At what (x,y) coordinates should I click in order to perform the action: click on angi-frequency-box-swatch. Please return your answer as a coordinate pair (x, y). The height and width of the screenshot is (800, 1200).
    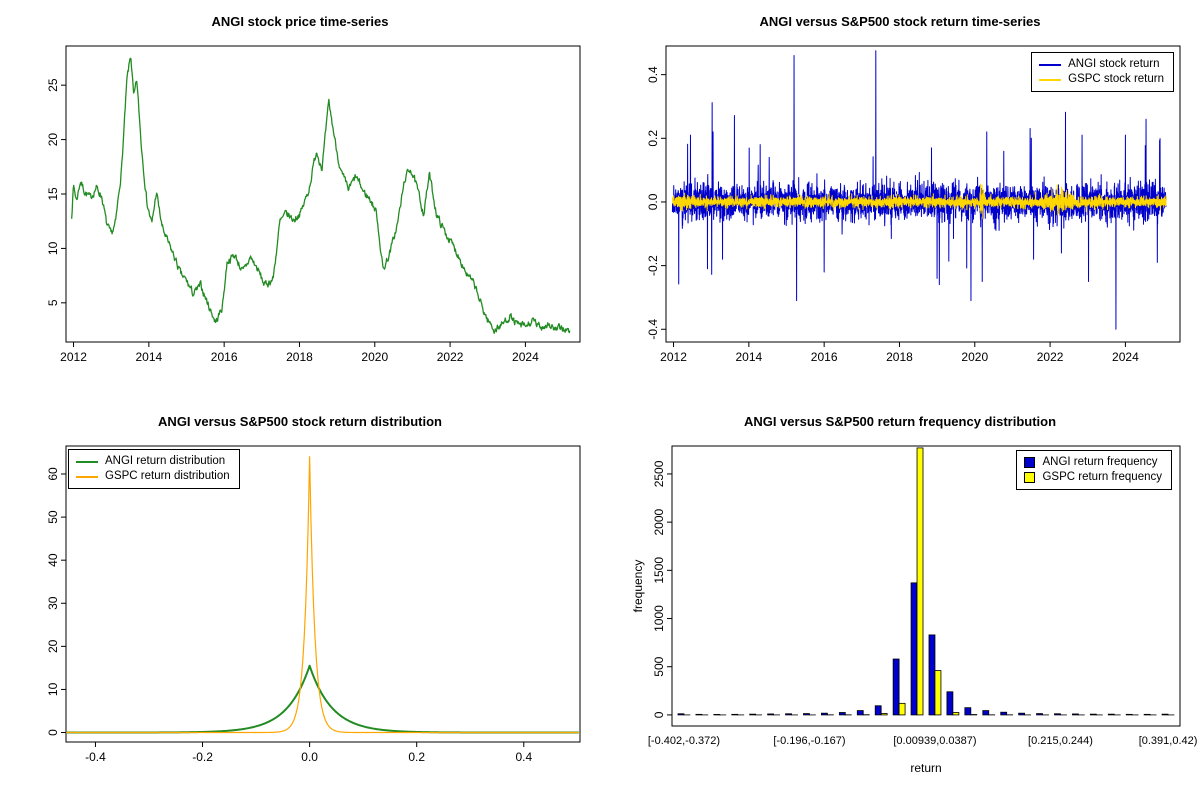
    Looking at the image, I should click on (1030, 462).